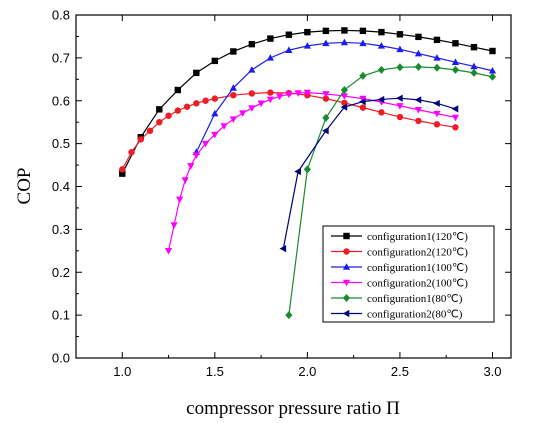 This screenshot has width=550, height=423. What do you see at coordinates (61, 100) in the screenshot?
I see `y-tick-label: 0.6` at bounding box center [61, 100].